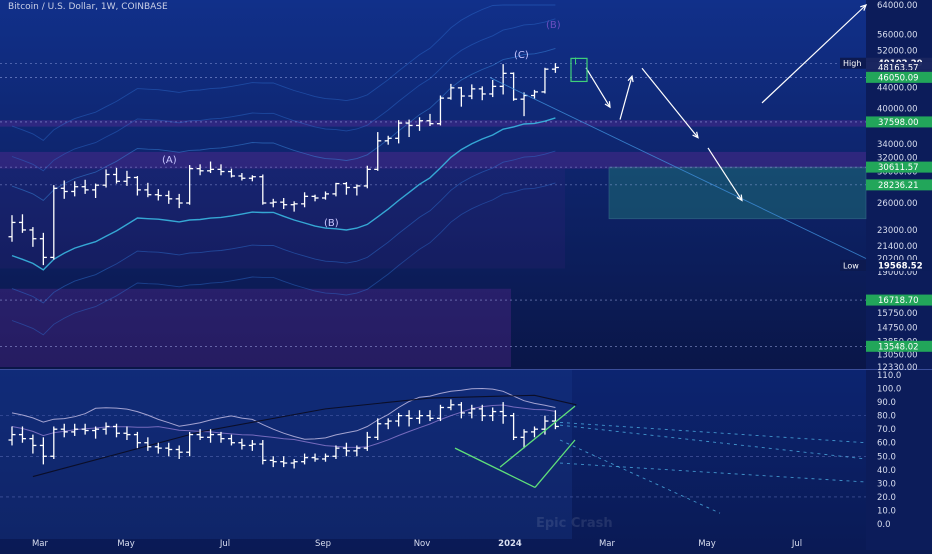 This screenshot has height=554, width=932. Describe the element at coordinates (283, 426) in the screenshot. I see `oscillator-signal-line` at that location.